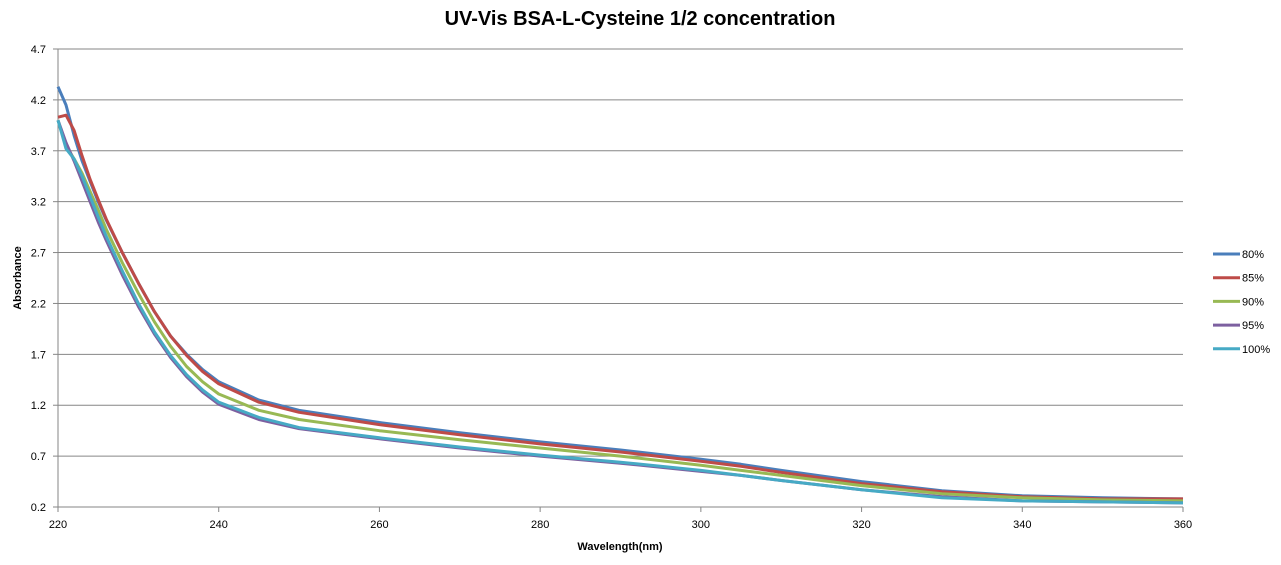 Image resolution: width=1281 pixels, height=565 pixels. I want to click on x-tick-label: 280, so click(540, 525).